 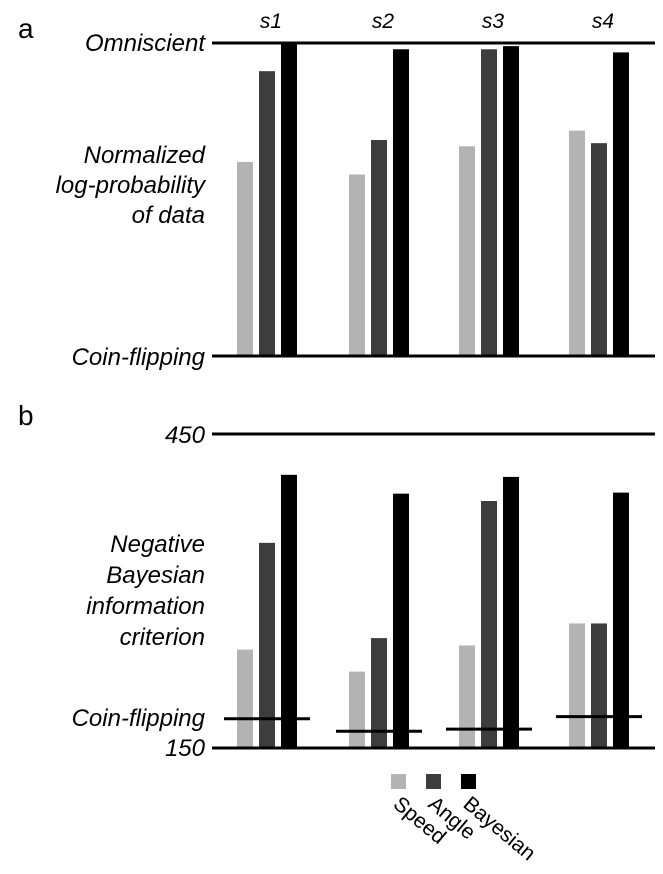 What do you see at coordinates (155, 575) in the screenshot?
I see `ylabel-line: Bayesian` at bounding box center [155, 575].